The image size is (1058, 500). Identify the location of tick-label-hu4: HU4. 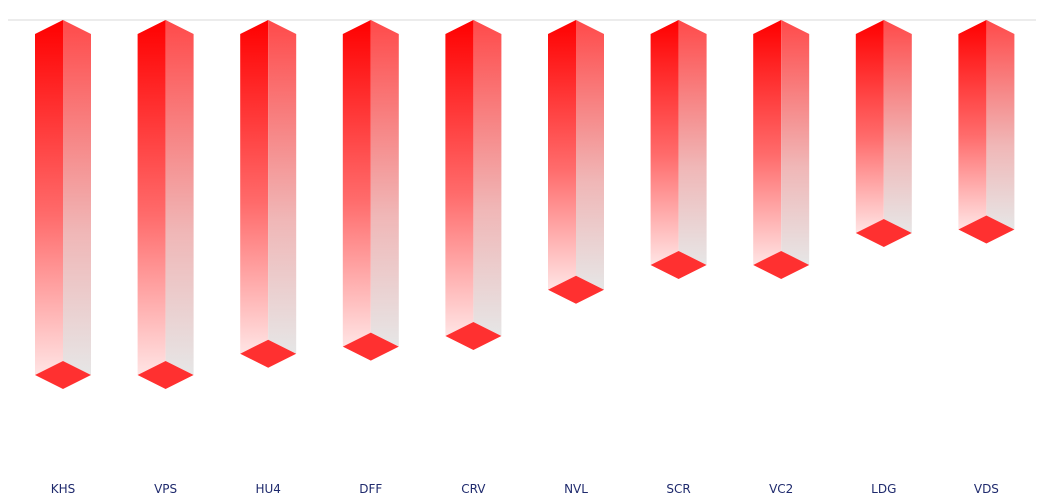
(267, 489).